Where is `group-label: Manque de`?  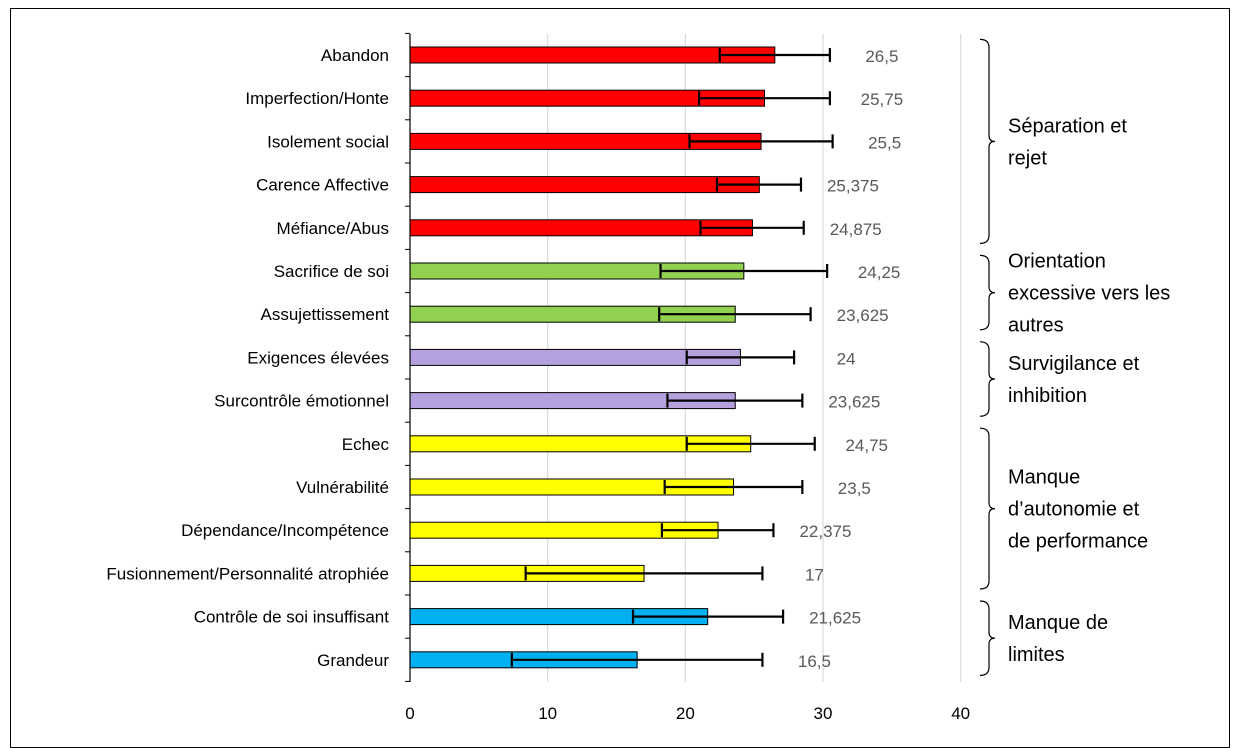
group-label: Manque de is located at coordinates (1058, 623).